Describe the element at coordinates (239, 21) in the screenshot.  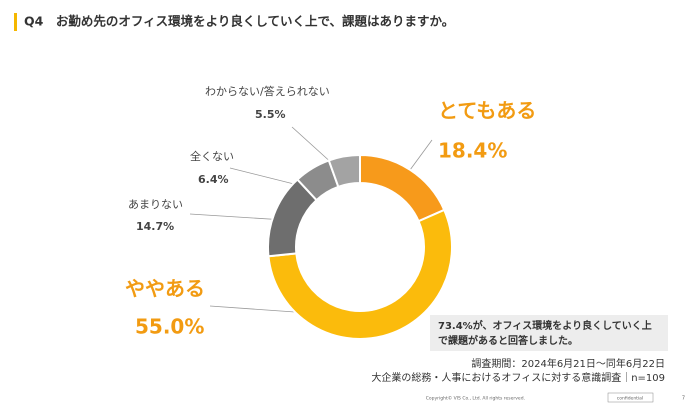
I see `title: Q4 お勤め先のオフィス環境をより良くしていく上で、課題はありますか。` at that location.